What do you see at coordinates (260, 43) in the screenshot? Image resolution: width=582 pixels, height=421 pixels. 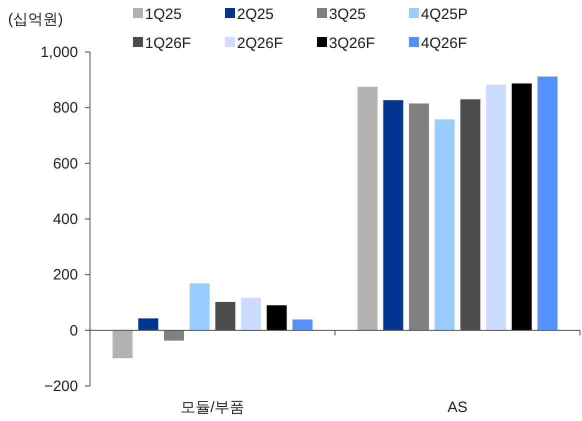 I see `legend-label: 2Q26F` at bounding box center [260, 43].